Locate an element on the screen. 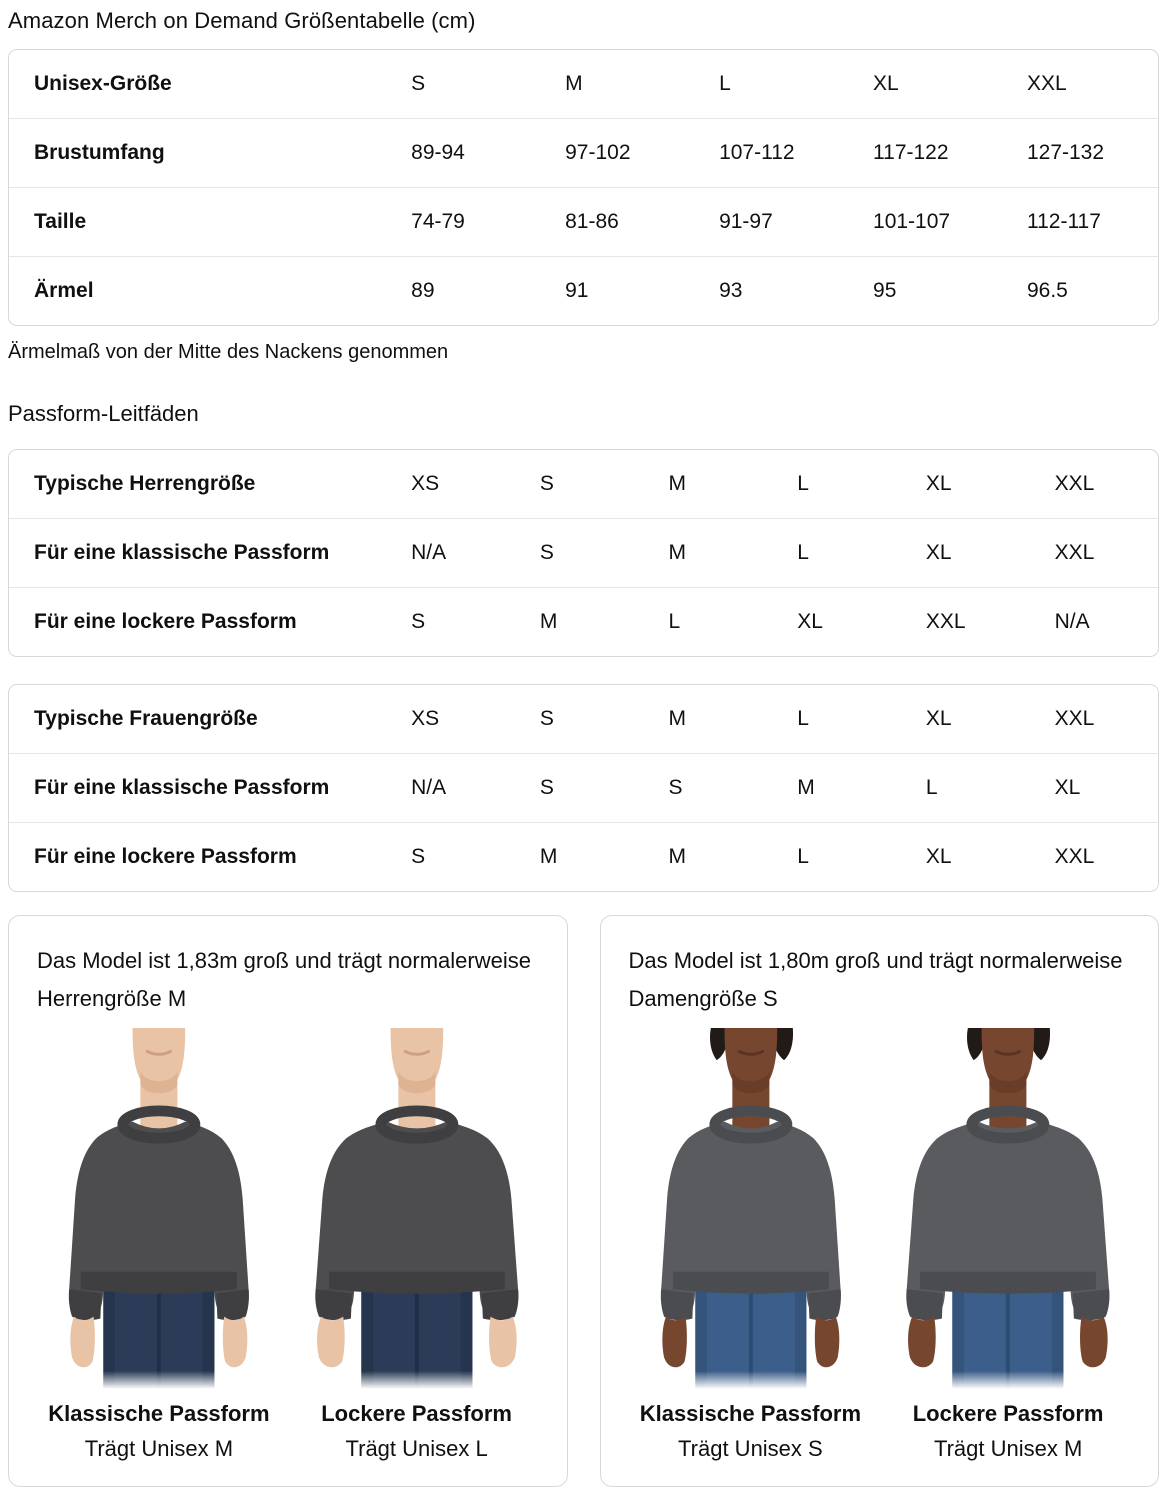 The height and width of the screenshot is (1500, 1167). row-label: Unisex-Größe is located at coordinates (103, 83).